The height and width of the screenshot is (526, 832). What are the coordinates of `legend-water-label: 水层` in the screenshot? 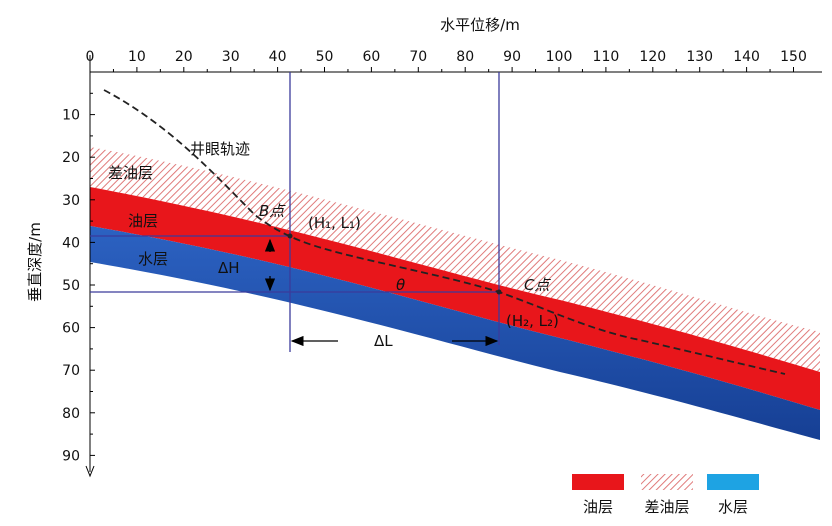 It's located at (733, 507).